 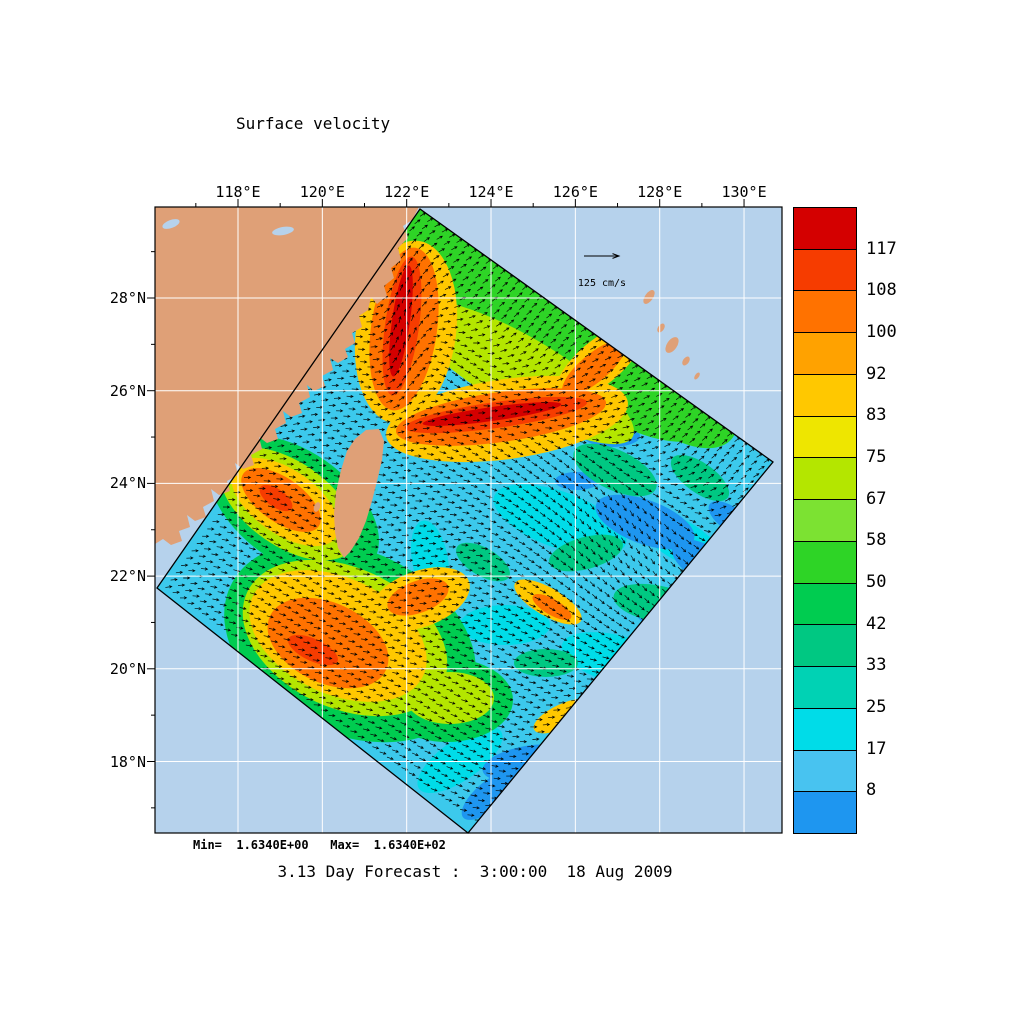 I want to click on colorbar-tick-label: 108, so click(x=881, y=290).